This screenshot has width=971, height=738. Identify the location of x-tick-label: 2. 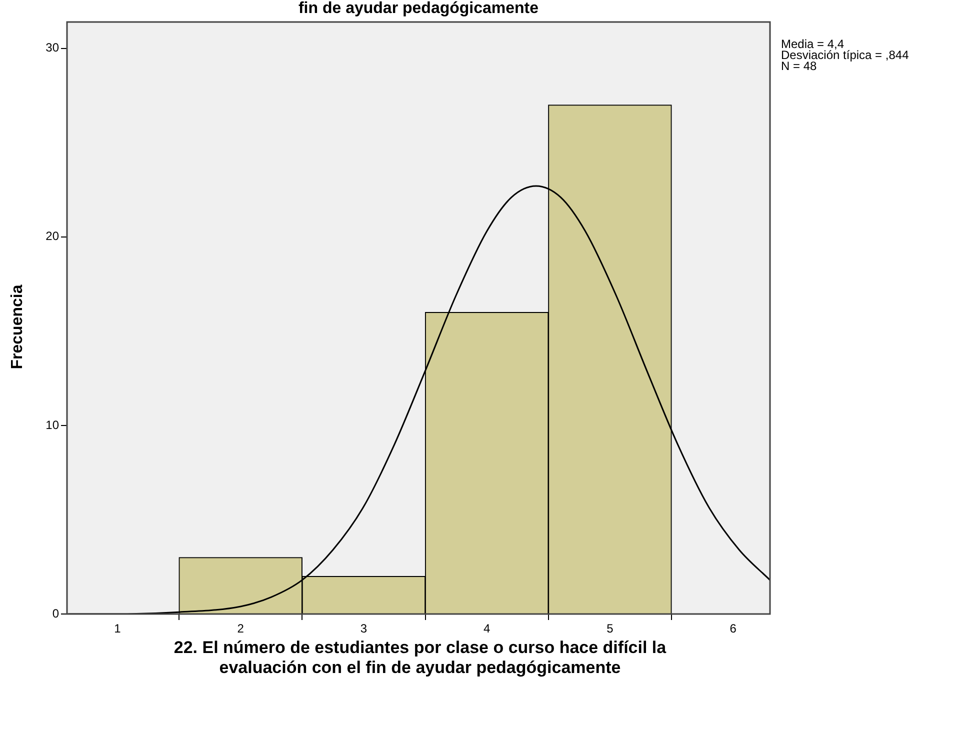
(240, 629).